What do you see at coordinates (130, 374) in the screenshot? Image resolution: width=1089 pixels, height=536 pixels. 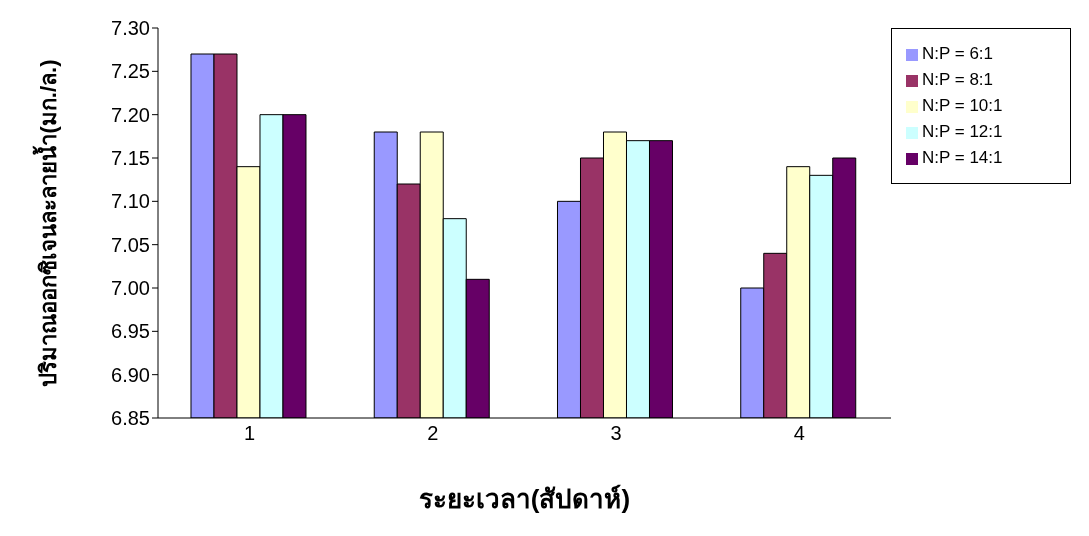 I see `y-tick-label: 6.90` at bounding box center [130, 374].